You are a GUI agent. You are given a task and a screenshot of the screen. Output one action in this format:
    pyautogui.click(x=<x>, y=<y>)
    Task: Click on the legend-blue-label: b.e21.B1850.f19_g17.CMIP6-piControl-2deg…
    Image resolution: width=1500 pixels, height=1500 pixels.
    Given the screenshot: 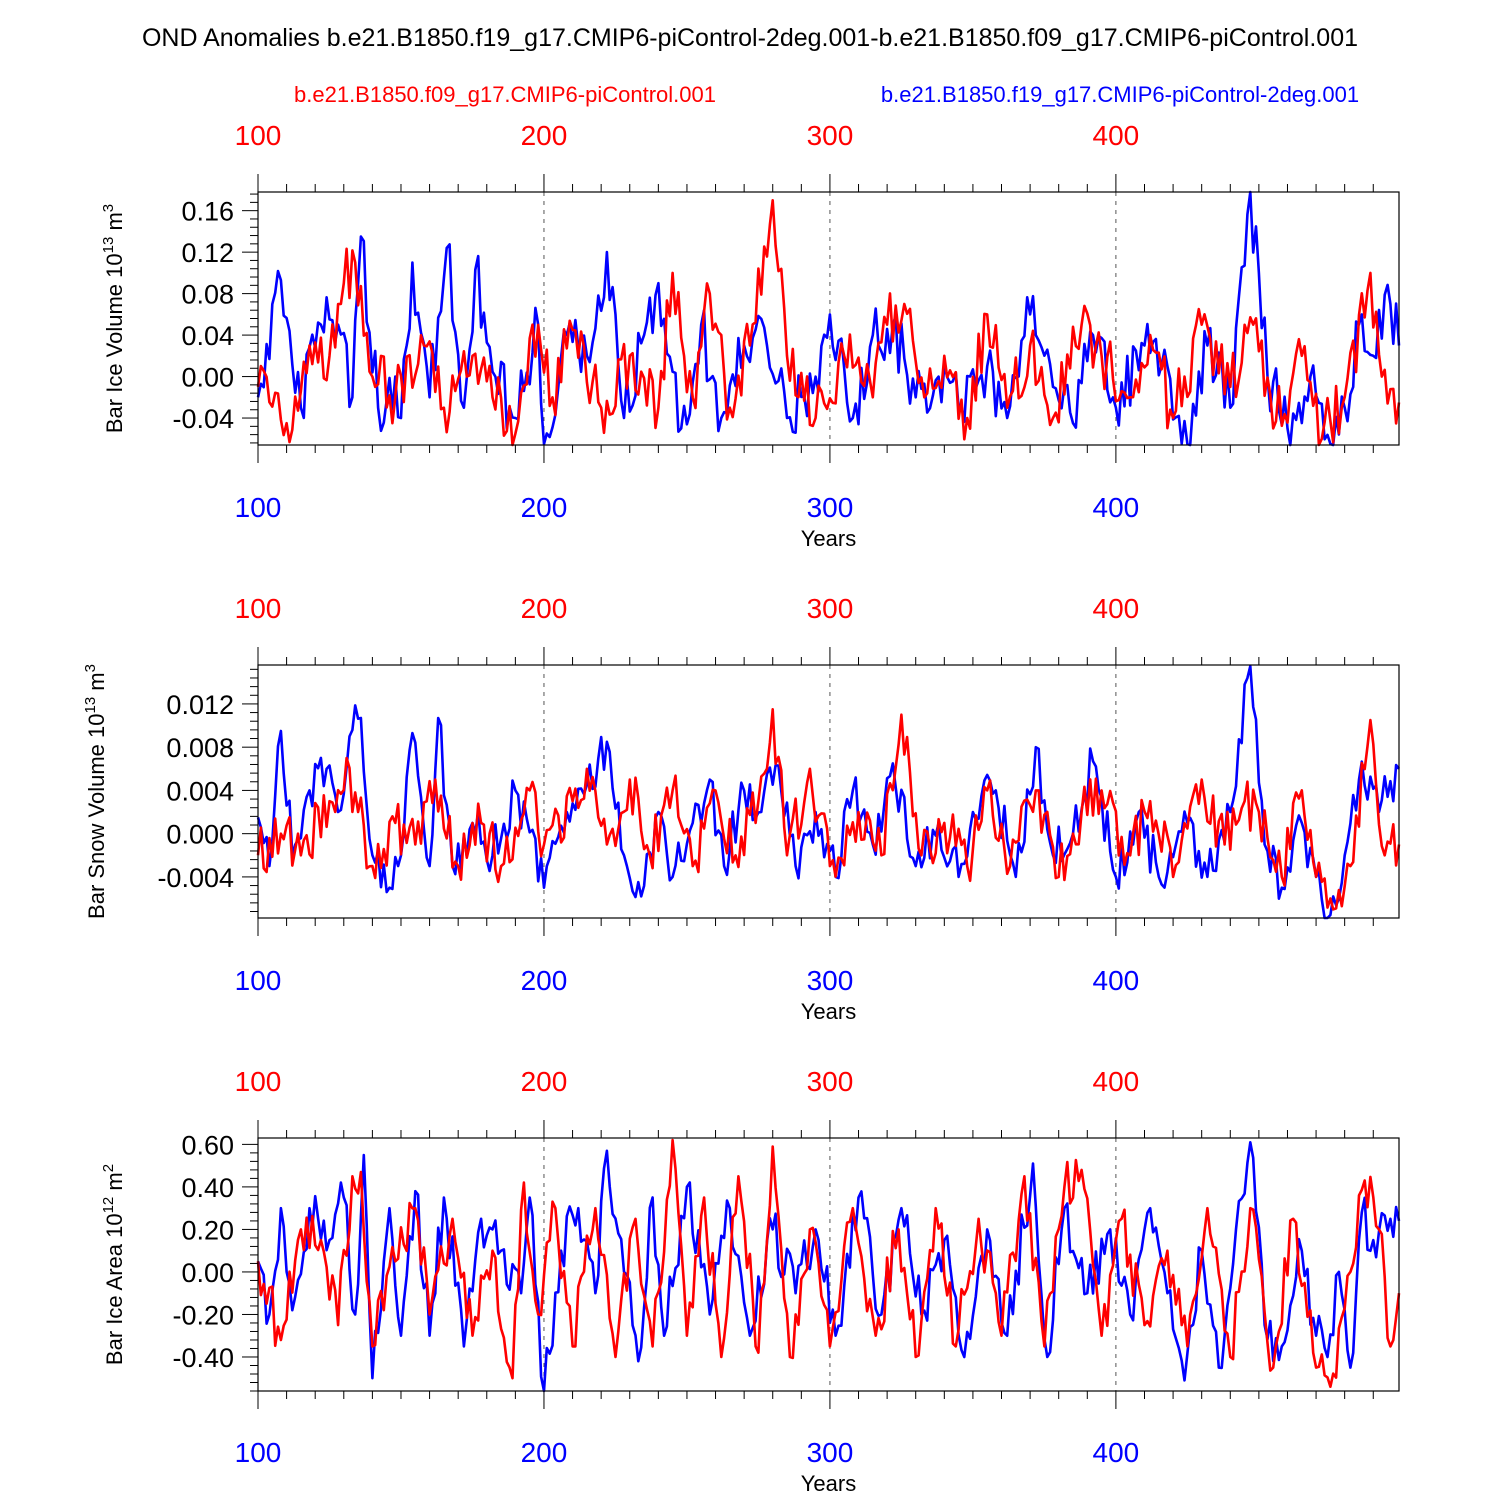 What is the action you would take?
    pyautogui.click(x=1120, y=94)
    